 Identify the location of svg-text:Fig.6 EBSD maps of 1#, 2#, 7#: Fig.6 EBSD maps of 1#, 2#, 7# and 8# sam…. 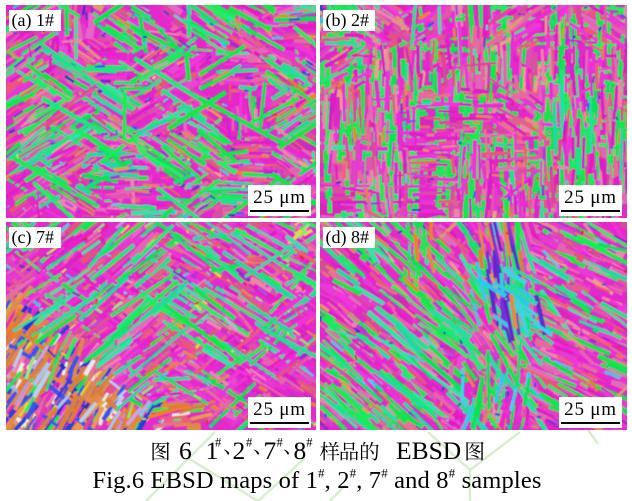
(316, 480).